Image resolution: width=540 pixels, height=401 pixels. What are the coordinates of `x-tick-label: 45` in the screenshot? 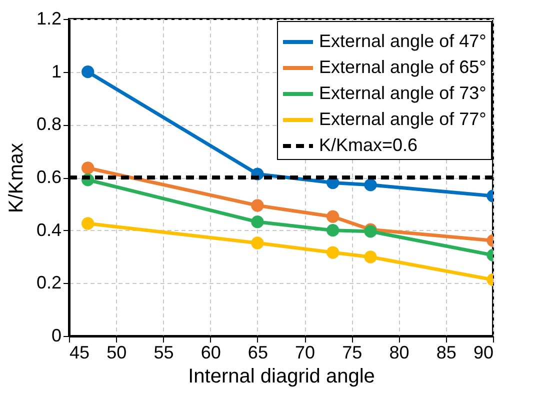 It's located at (80, 352).